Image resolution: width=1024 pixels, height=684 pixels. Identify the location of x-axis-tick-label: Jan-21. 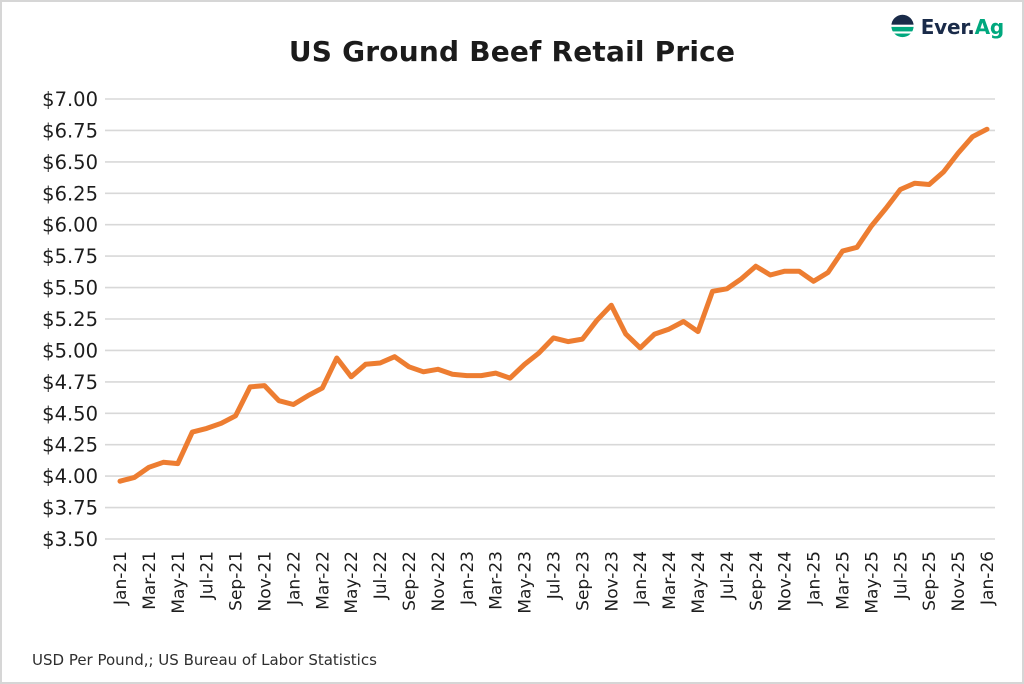
(121, 578).